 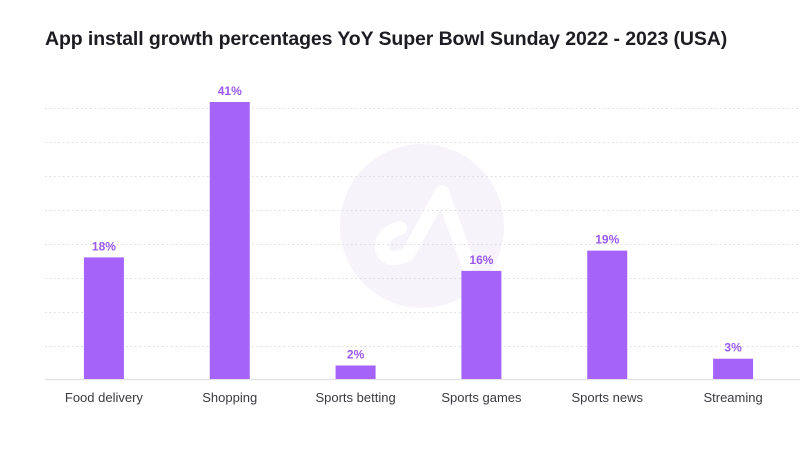 What do you see at coordinates (355, 397) in the screenshot?
I see `x-tick-label: Sports betting` at bounding box center [355, 397].